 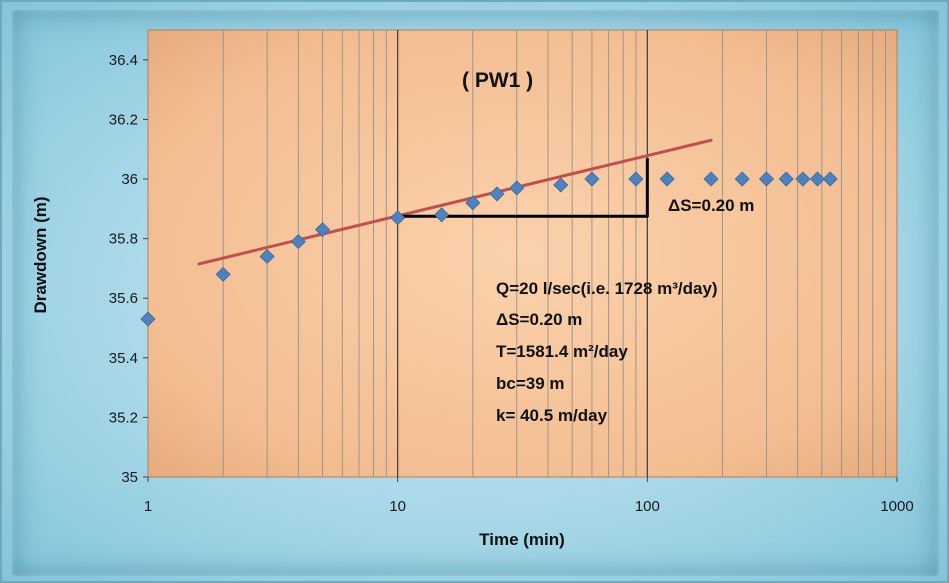 What do you see at coordinates (123, 358) in the screenshot?
I see `y-tick-label: 35.4` at bounding box center [123, 358].